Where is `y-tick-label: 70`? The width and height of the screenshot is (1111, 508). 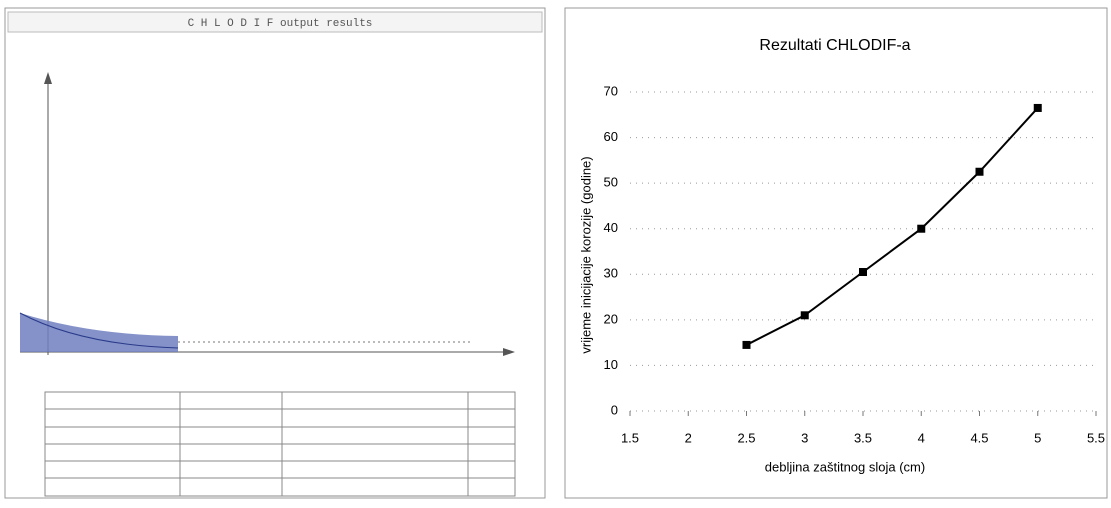 y-tick-label: 70 is located at coordinates (611, 90).